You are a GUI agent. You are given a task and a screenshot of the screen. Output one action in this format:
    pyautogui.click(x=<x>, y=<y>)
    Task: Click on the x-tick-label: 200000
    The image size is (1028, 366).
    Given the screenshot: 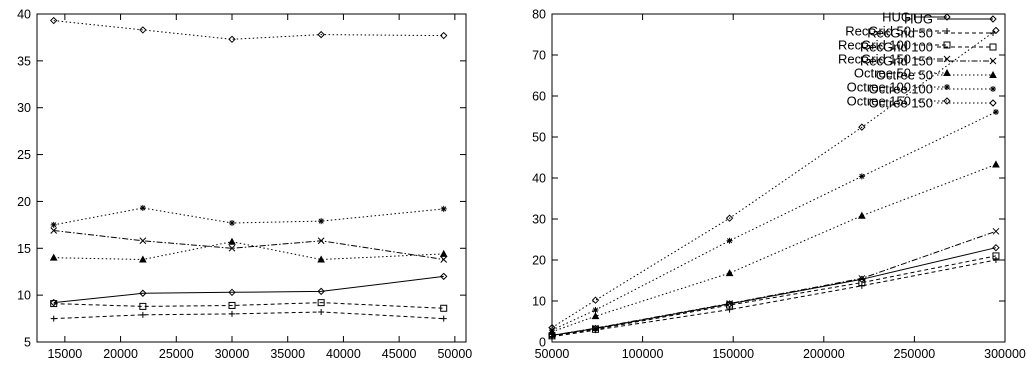 What is the action you would take?
    pyautogui.click(x=824, y=354)
    